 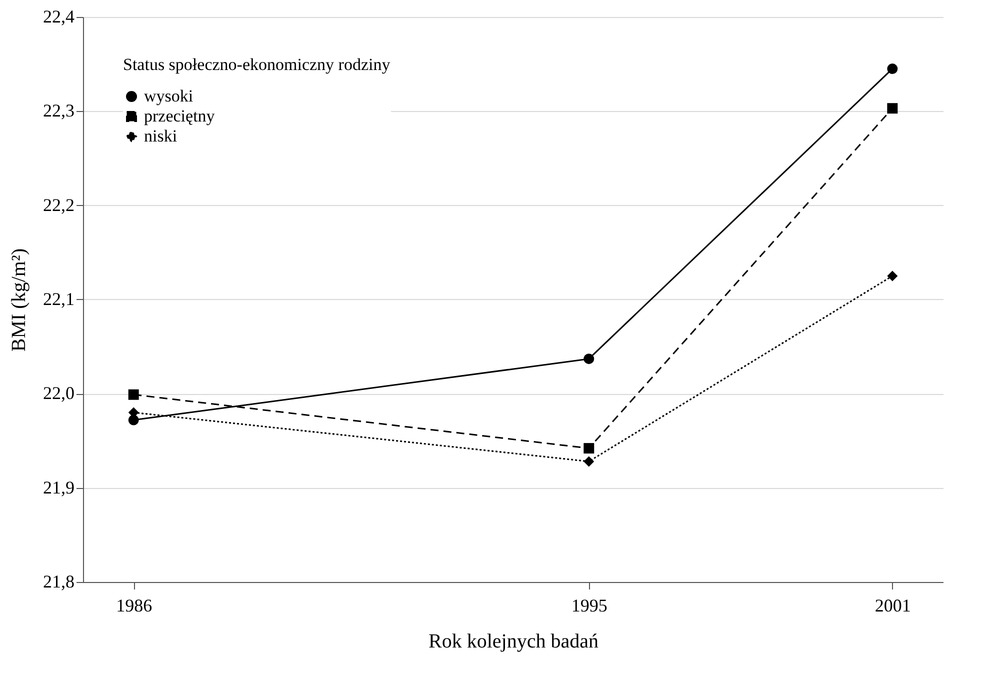 What do you see at coordinates (58, 204) in the screenshot?
I see `y-tick-label: 22,2` at bounding box center [58, 204].